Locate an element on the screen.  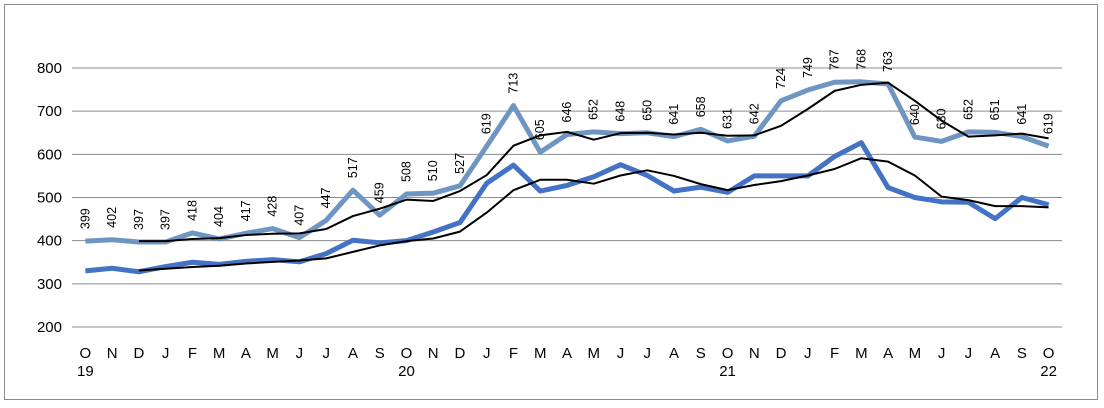
data-label: 646 is located at coordinates (567, 112).